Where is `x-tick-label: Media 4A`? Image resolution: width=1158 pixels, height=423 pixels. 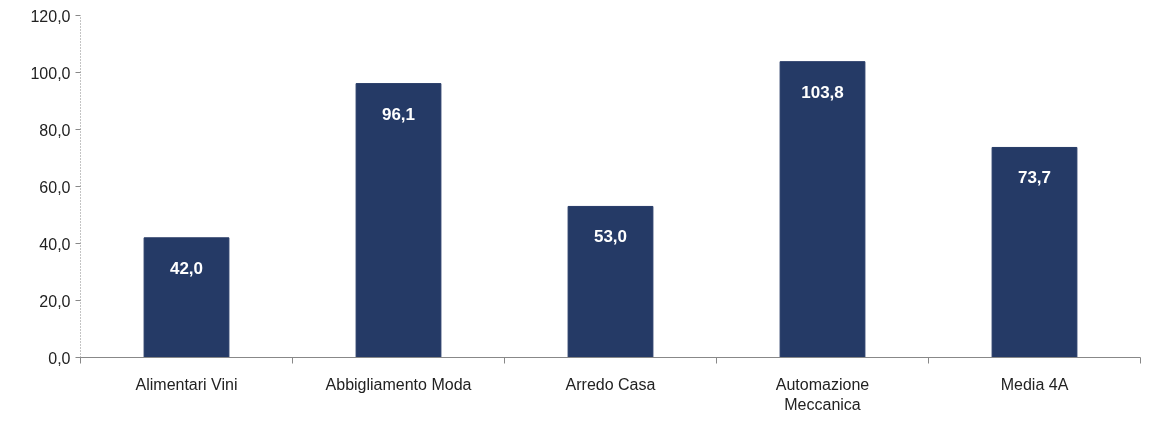 x-tick-label: Media 4A is located at coordinates (1034, 384).